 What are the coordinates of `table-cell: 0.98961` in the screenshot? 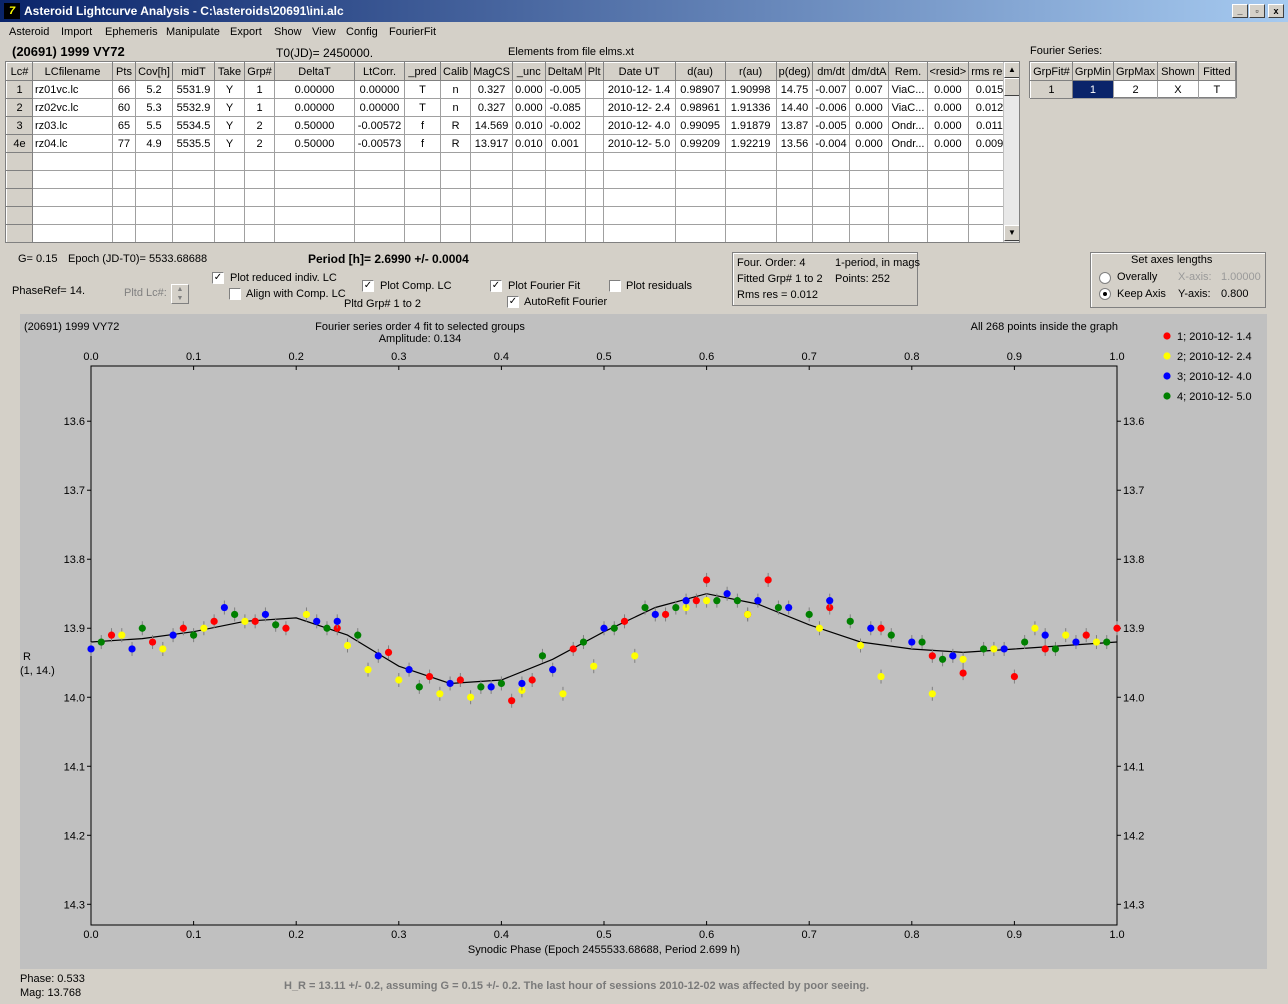 It's located at (700, 107).